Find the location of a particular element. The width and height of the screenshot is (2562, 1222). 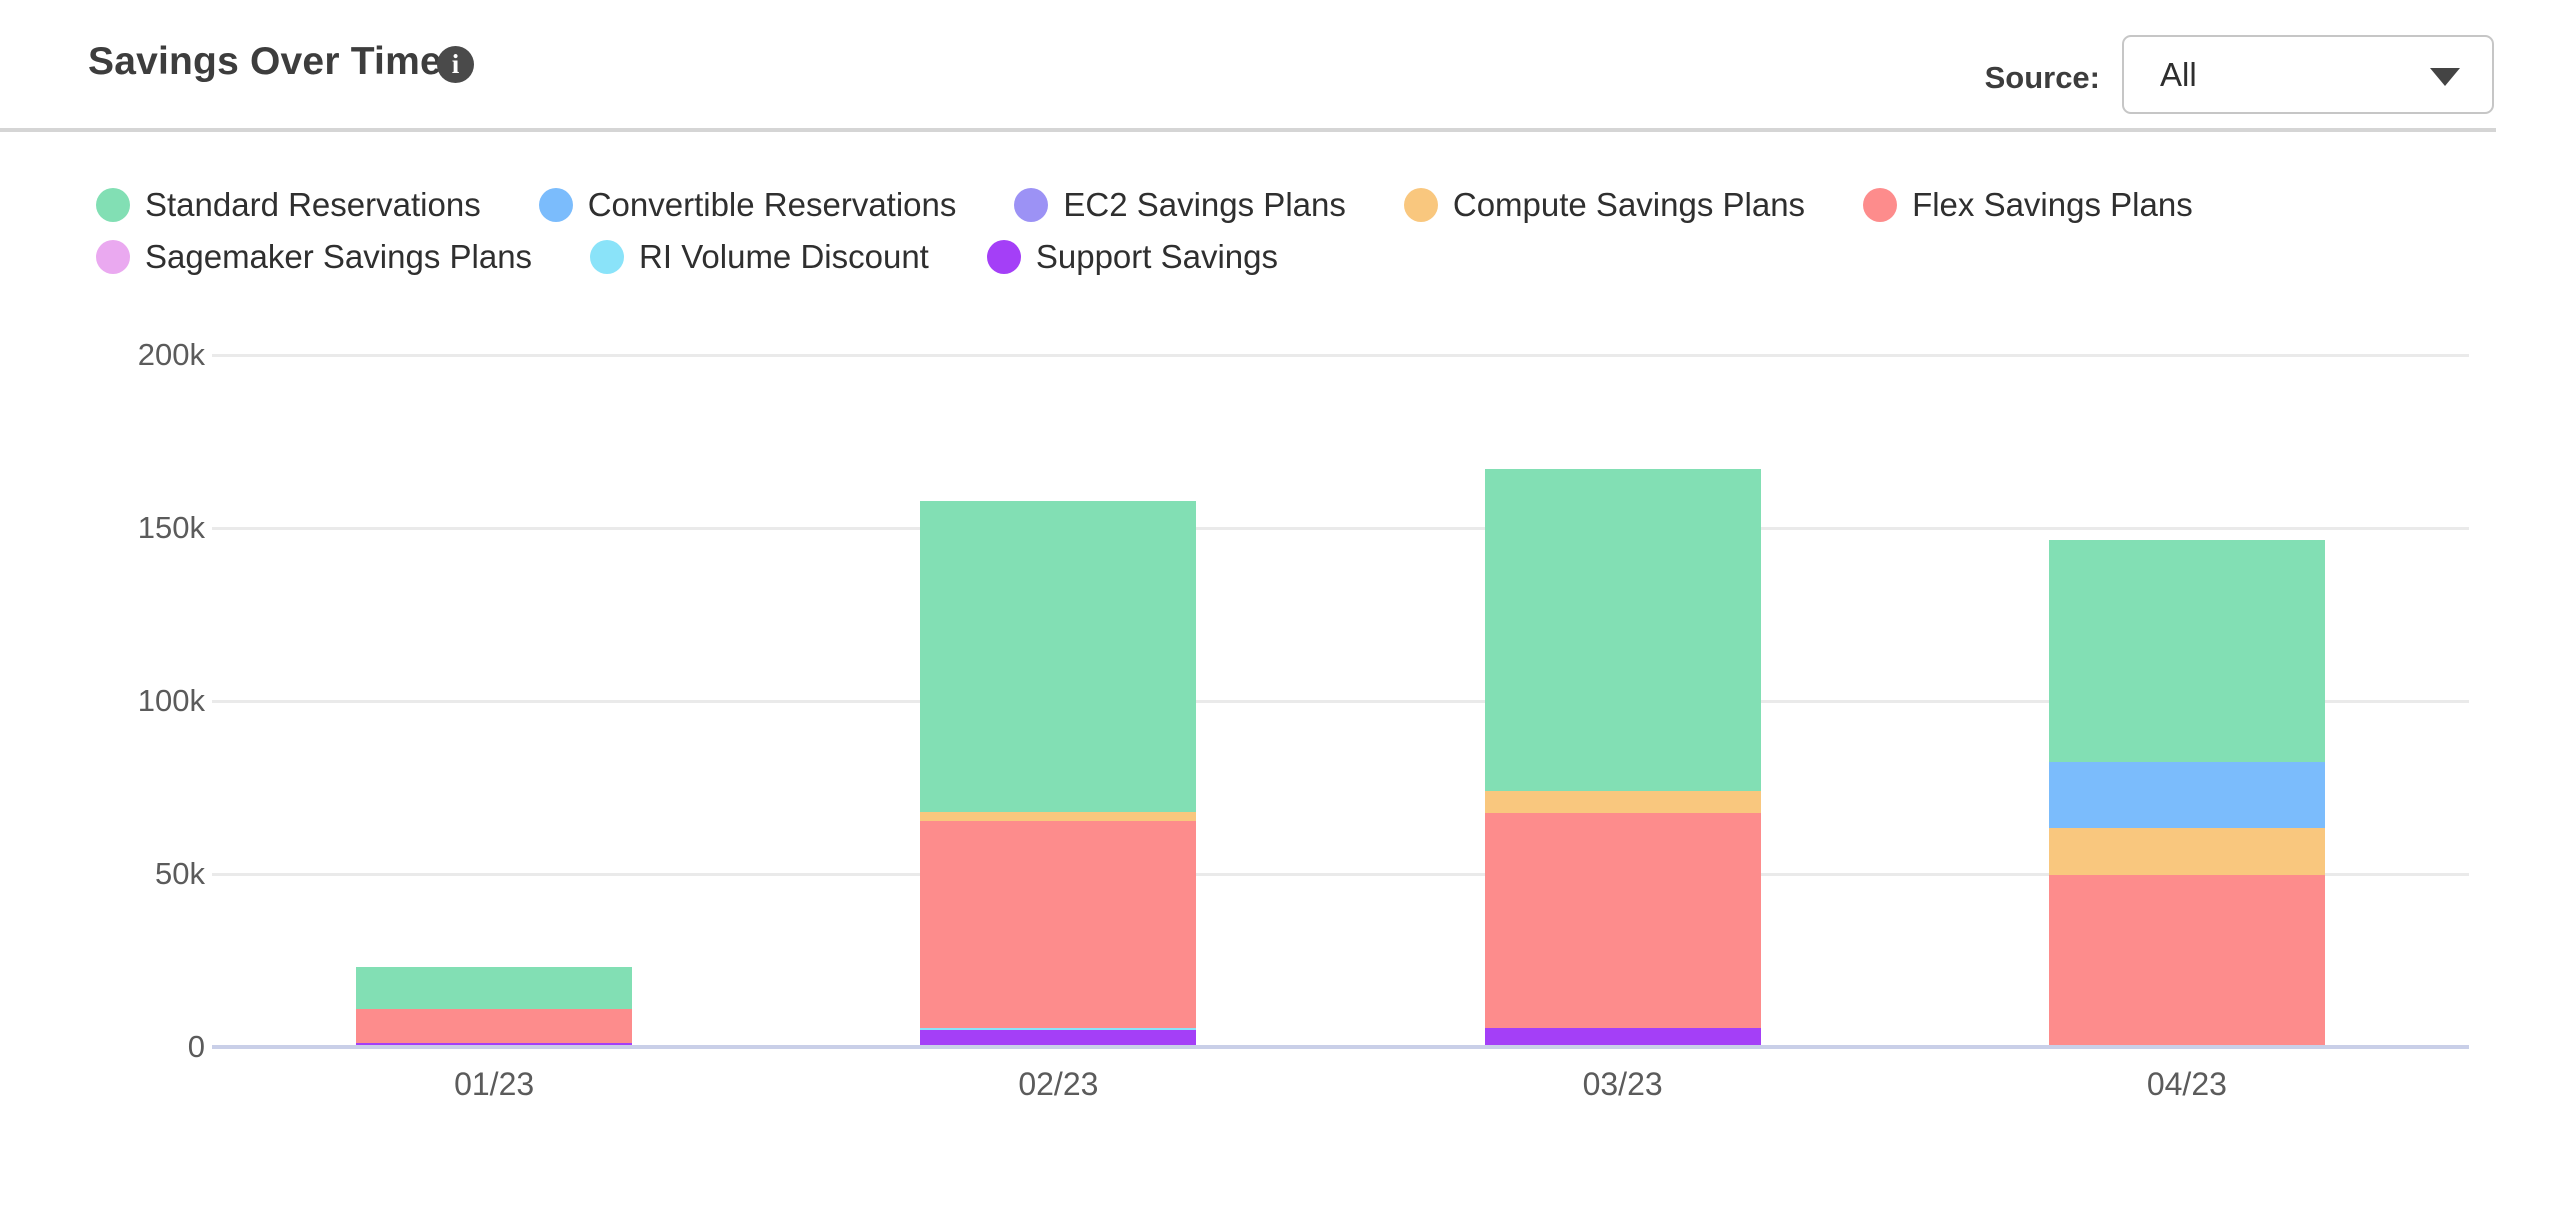

y-tick-label-150k: 150k is located at coordinates (171, 527).